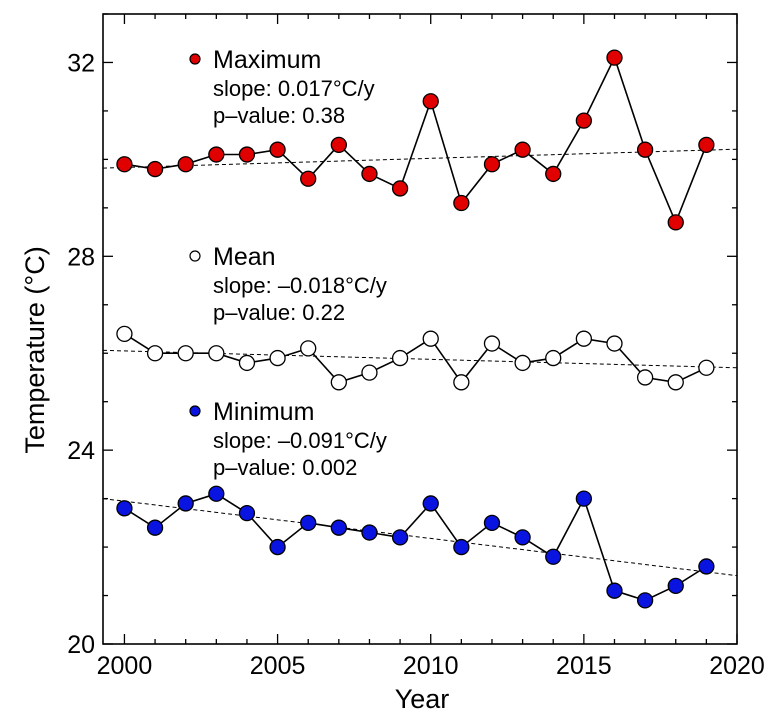 This screenshot has width=771, height=713. I want to click on x-tick-label: 2005, so click(278, 666).